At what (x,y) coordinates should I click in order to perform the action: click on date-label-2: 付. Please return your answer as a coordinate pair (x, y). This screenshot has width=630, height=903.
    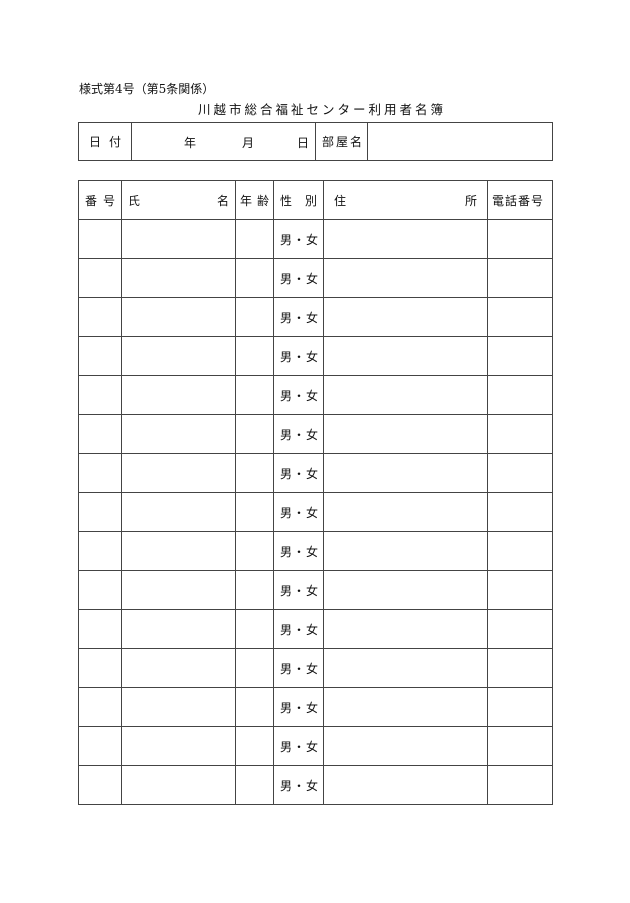
    Looking at the image, I should click on (114, 142).